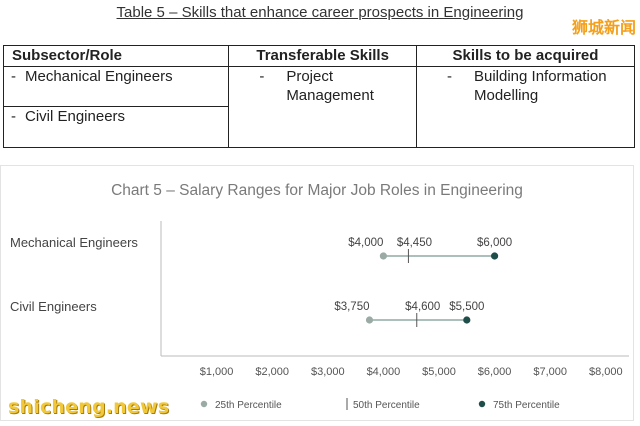 This screenshot has width=640, height=426. Describe the element at coordinates (75, 116) in the screenshot. I see `role-civil-engineers: Civil Engineers` at that location.